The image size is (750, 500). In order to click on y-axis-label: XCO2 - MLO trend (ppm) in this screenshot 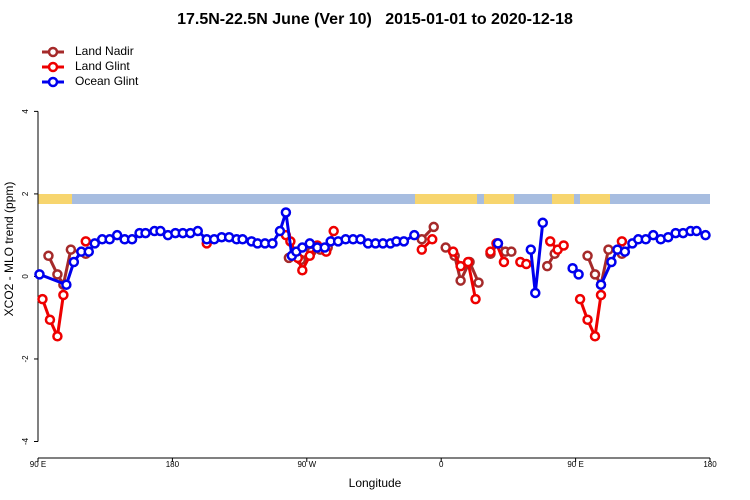, I will do `click(9, 249)`.